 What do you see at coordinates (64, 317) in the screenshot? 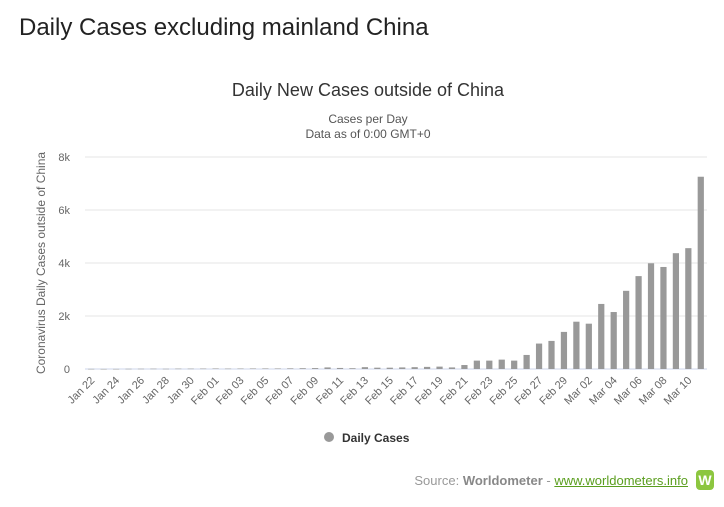
I see `y-tick-label: 2k` at bounding box center [64, 317].